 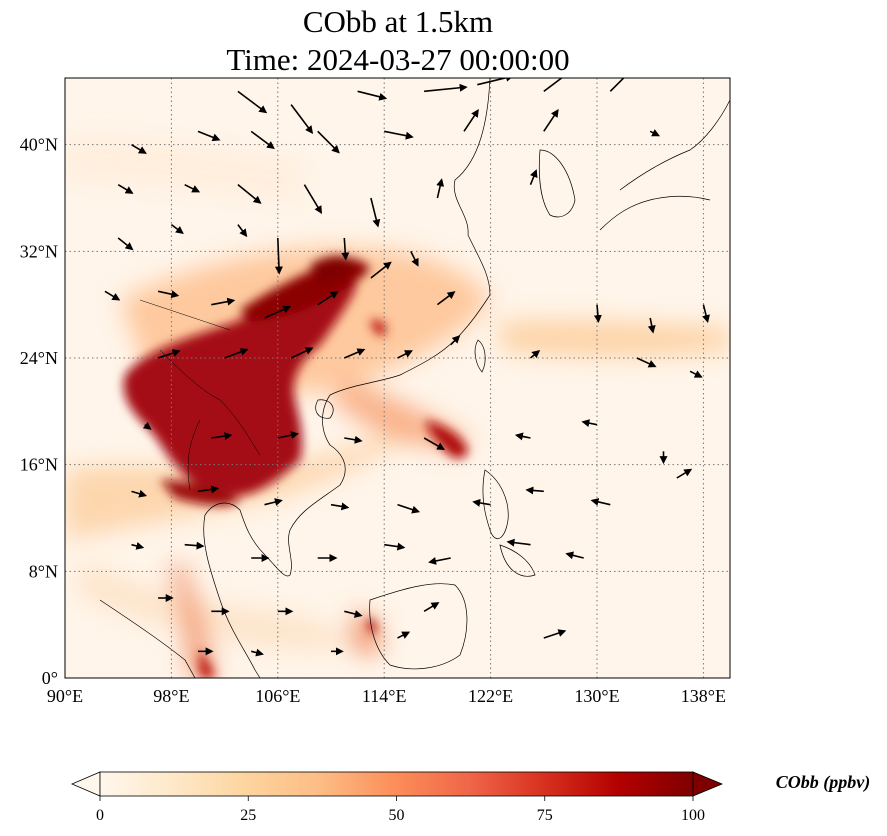 What do you see at coordinates (324, 409) in the screenshot?
I see `hainan-coastline` at bounding box center [324, 409].